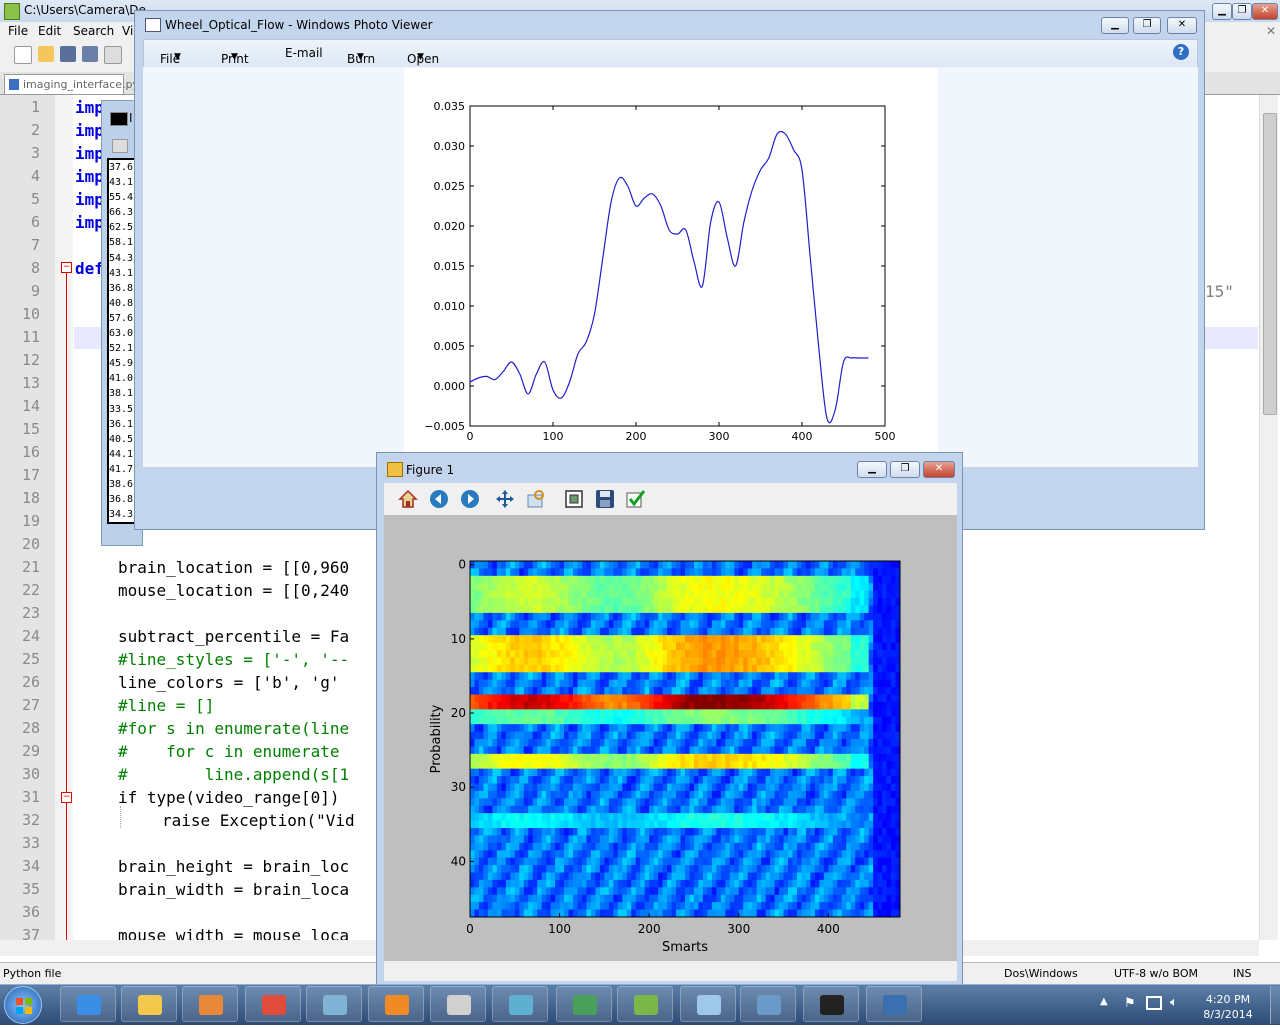 Image resolution: width=1280 pixels, height=1028 pixels. I want to click on code-line-27: #line = [], so click(166, 705).